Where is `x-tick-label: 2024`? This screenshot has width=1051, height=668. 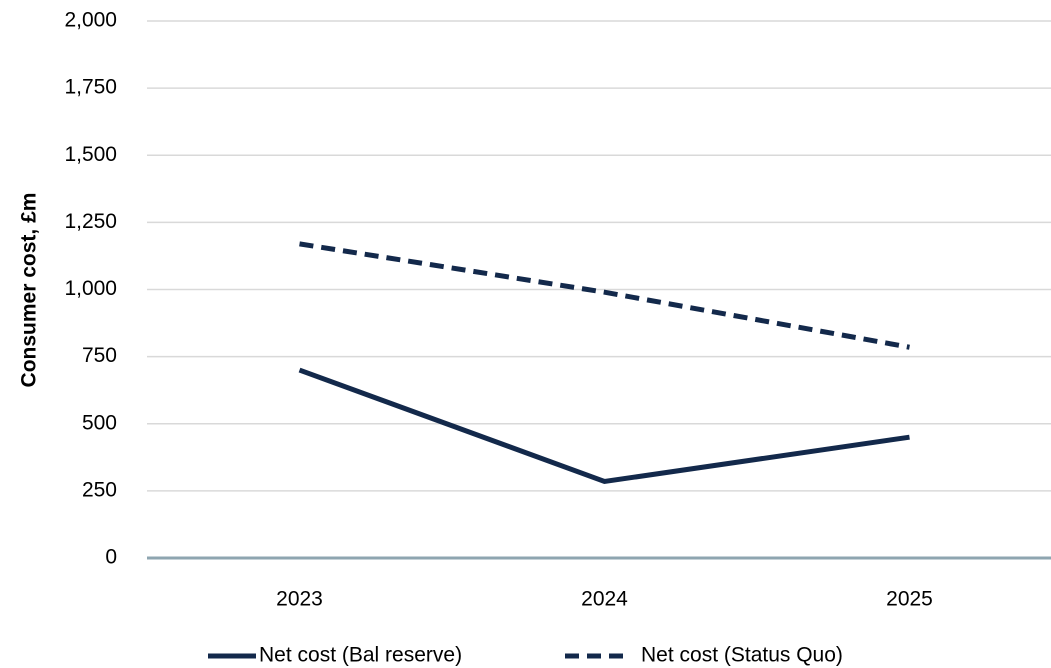 x-tick-label: 2024 is located at coordinates (604, 599).